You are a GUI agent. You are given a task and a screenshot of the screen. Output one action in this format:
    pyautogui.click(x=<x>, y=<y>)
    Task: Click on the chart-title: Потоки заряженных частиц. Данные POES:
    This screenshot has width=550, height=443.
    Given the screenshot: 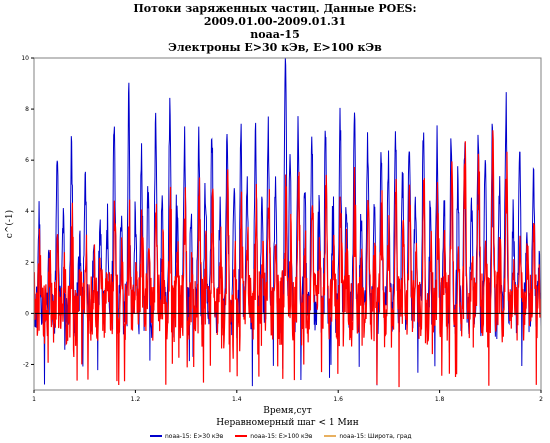 What is the action you would take?
    pyautogui.click(x=275, y=8)
    